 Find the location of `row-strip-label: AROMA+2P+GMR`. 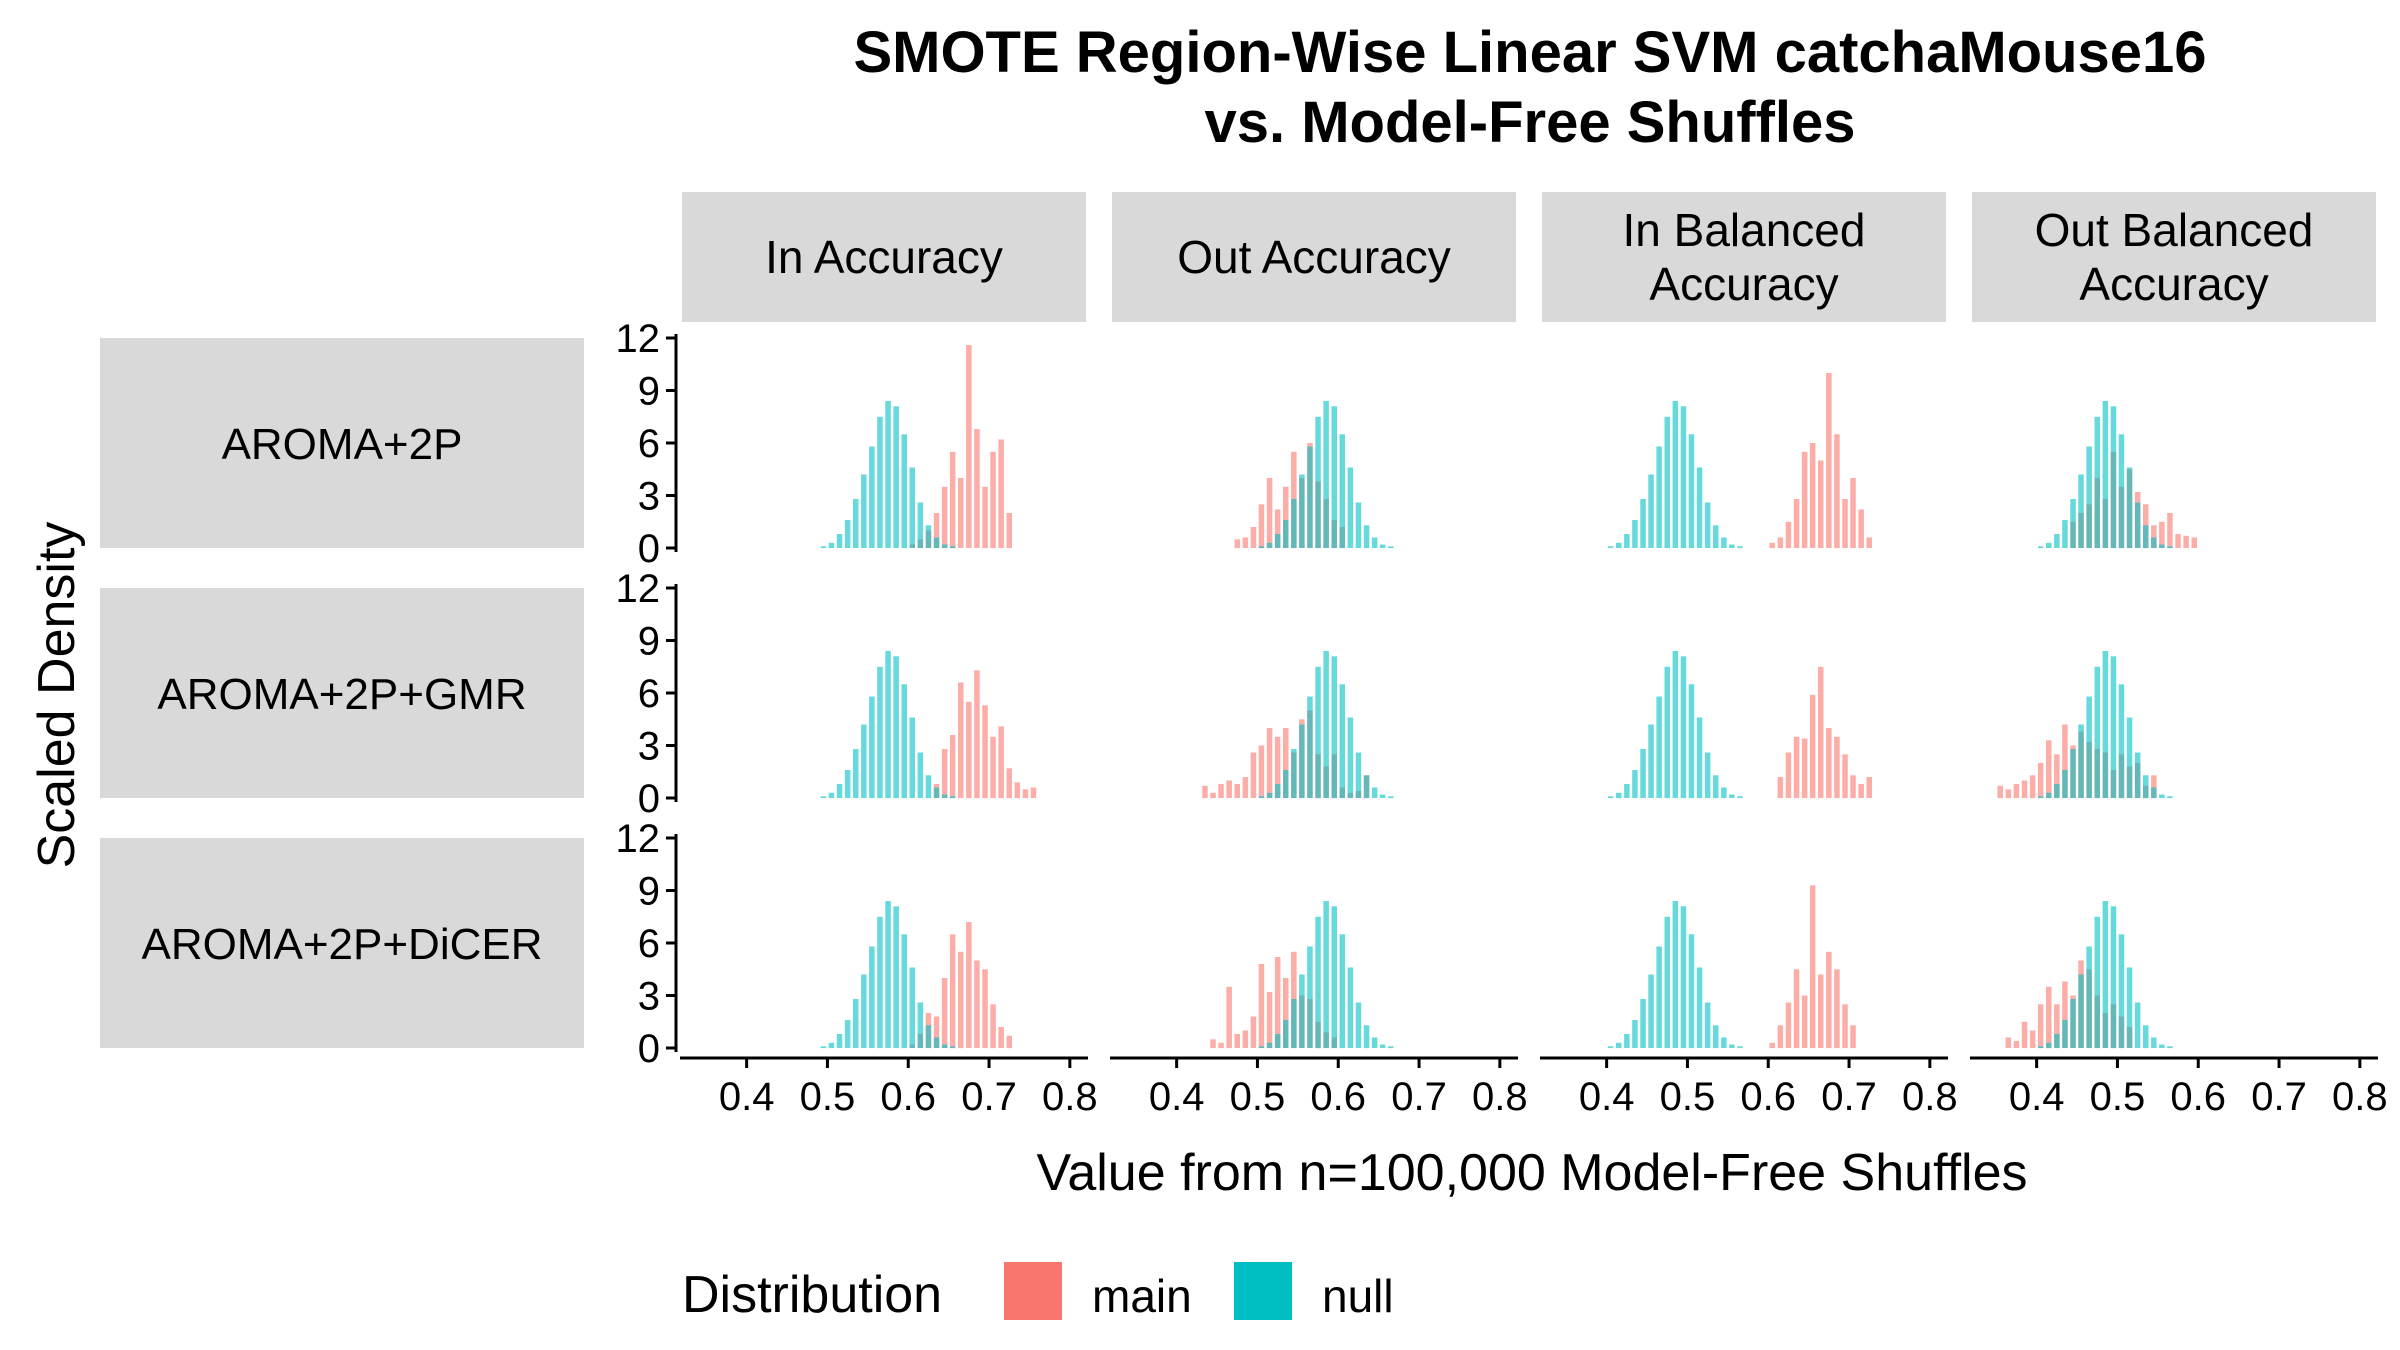

row-strip-label: AROMA+2P+GMR is located at coordinates (341, 694).